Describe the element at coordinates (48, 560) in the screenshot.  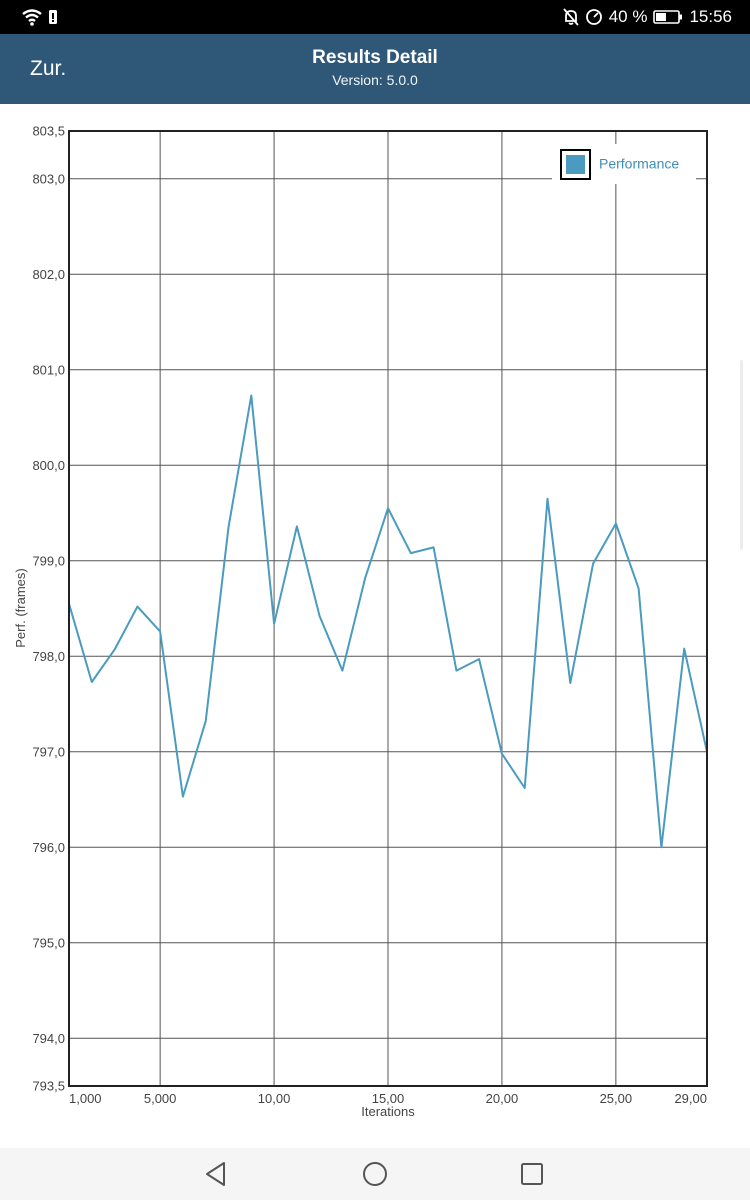
I see `y-tick-label: 799,0` at that location.